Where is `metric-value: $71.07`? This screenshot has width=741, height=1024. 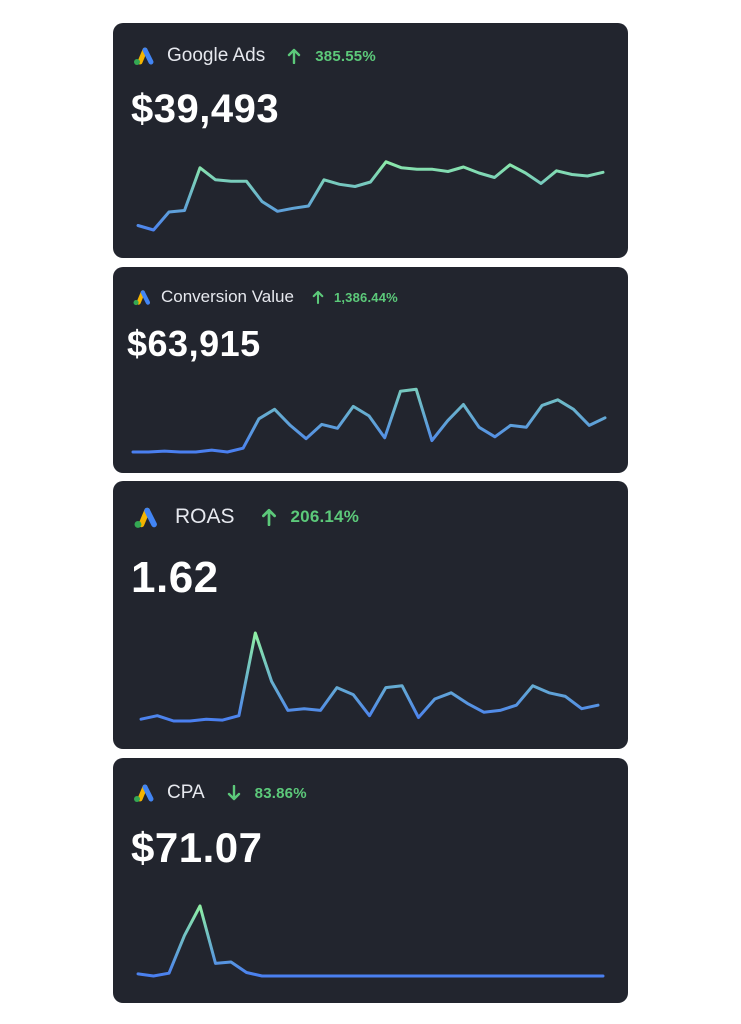
metric-value: $71.07 is located at coordinates (197, 847).